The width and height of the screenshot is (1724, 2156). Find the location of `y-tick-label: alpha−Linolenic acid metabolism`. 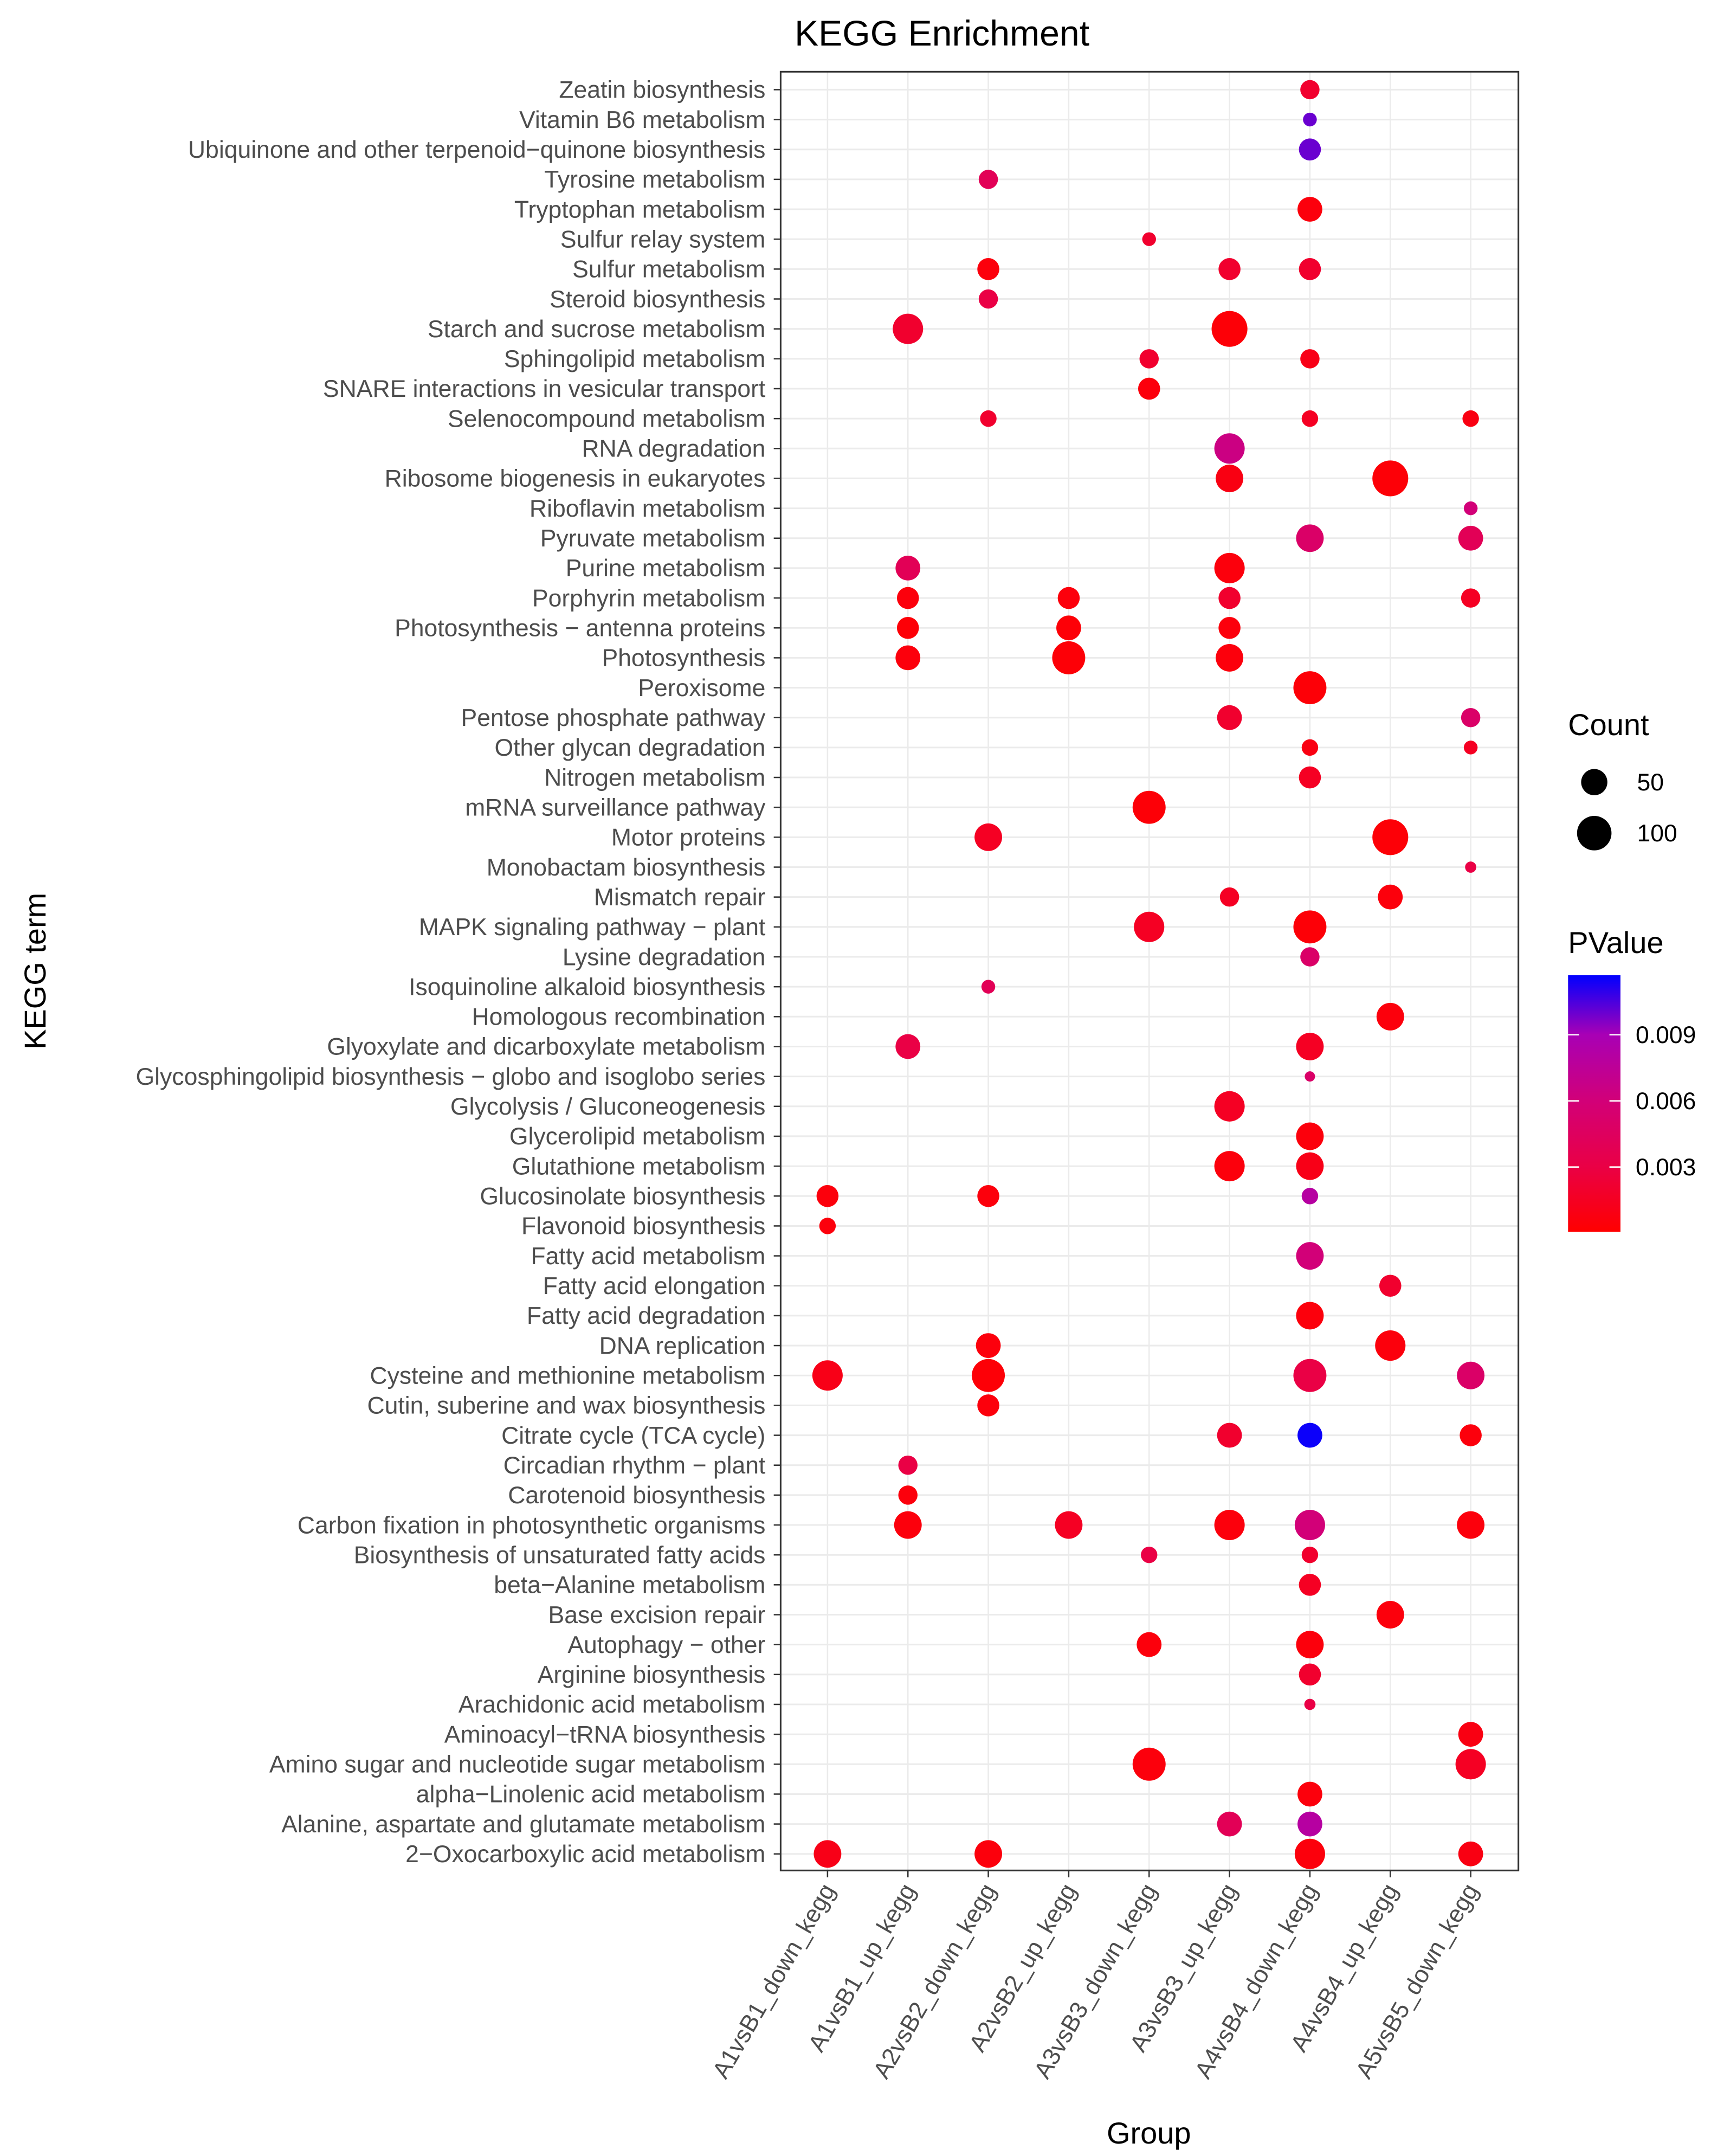

y-tick-label: alpha−Linolenic acid metabolism is located at coordinates (591, 1794).